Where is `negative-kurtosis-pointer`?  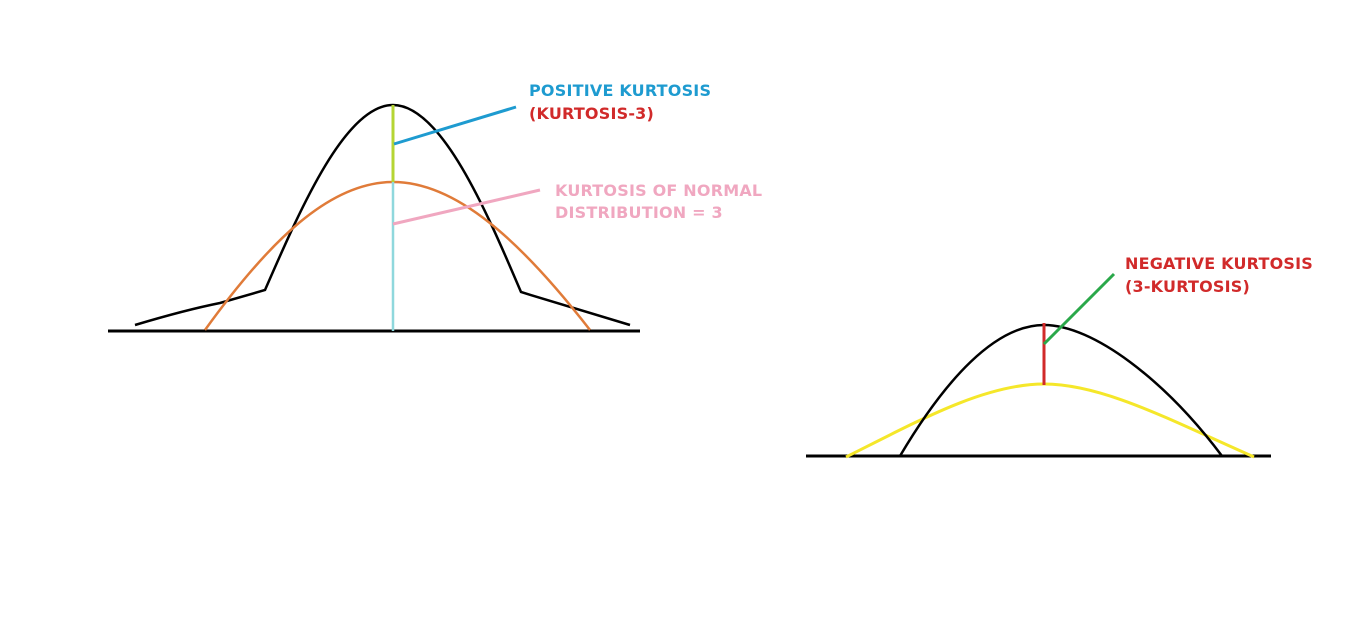 negative-kurtosis-pointer is located at coordinates (1079, 309).